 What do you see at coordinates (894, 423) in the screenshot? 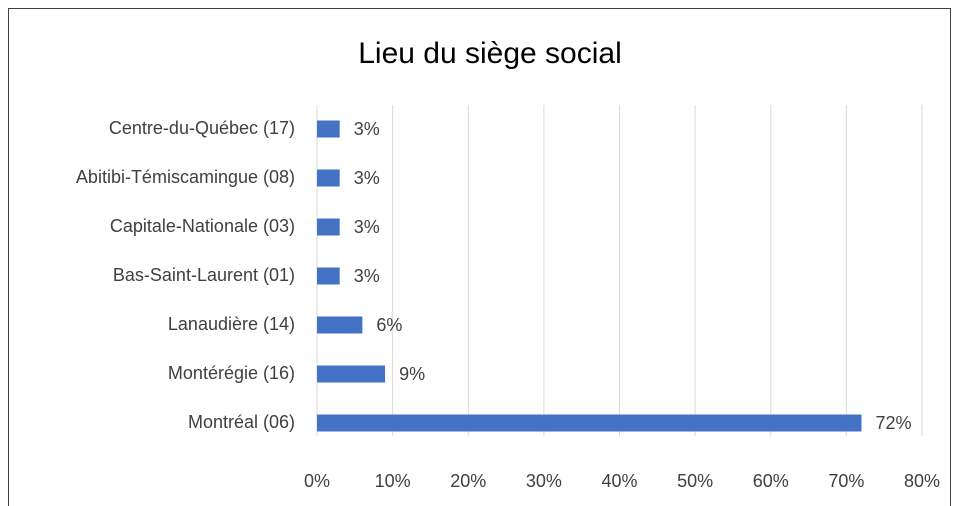
I see `data-label: 72%` at bounding box center [894, 423].